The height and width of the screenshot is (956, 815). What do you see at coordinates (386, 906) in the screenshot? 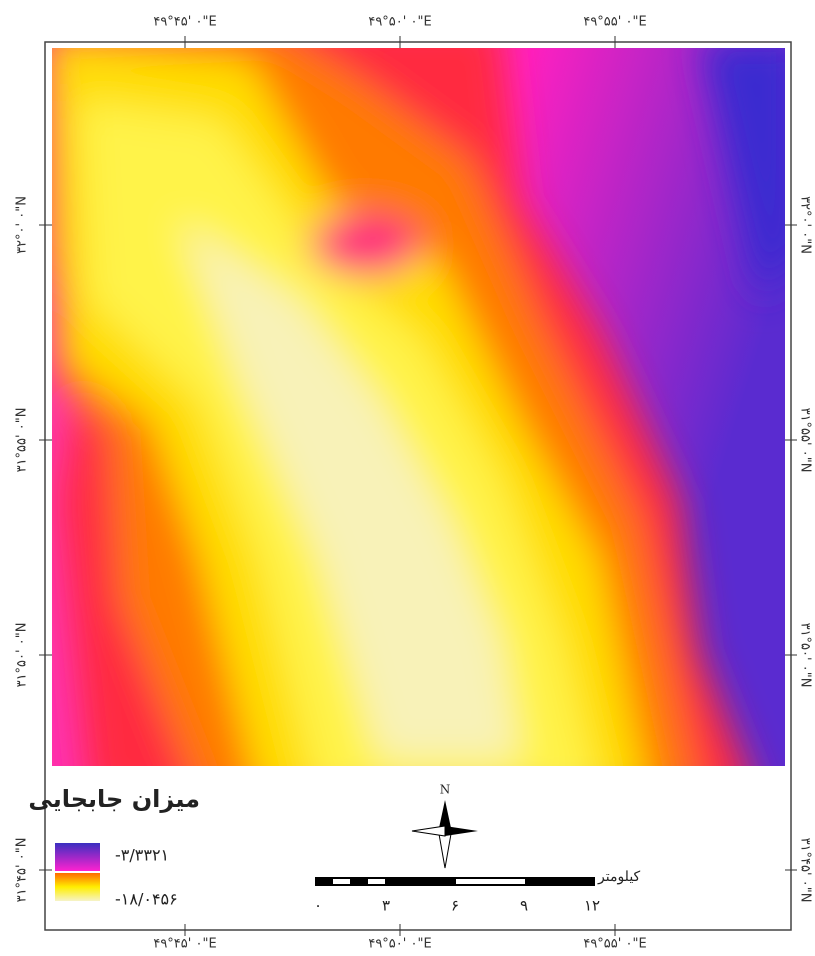
I see `scale-tick-label: ۳` at bounding box center [386, 906].